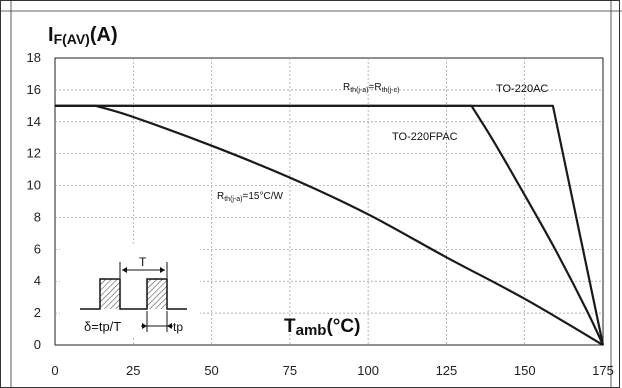  Describe the element at coordinates (211, 370) in the screenshot. I see `x-tick-label-50: 50` at that location.